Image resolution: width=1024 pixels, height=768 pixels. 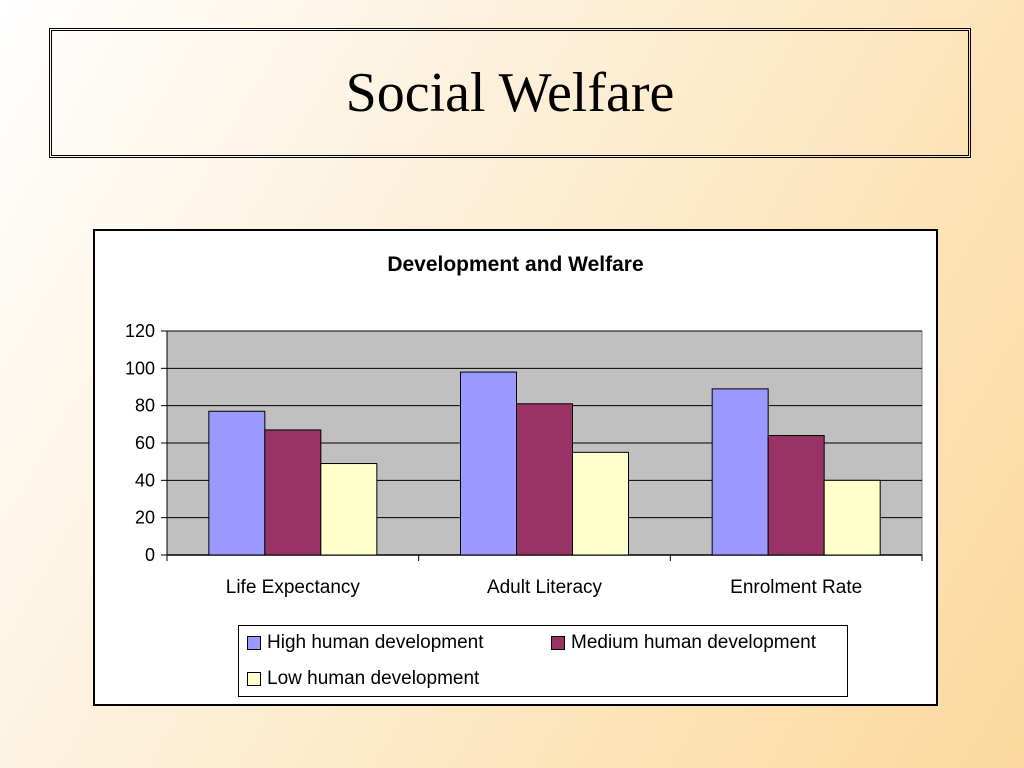 I want to click on legend-swatch-high, so click(x=254, y=643).